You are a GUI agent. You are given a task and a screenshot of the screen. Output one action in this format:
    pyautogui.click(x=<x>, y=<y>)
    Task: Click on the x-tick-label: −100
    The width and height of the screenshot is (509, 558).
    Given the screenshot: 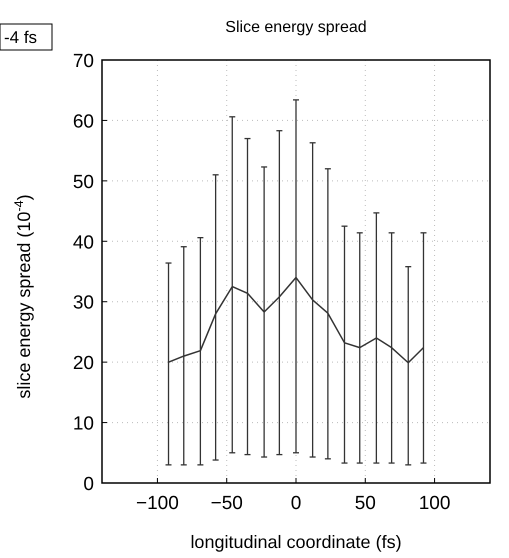 What is the action you would take?
    pyautogui.click(x=157, y=503)
    